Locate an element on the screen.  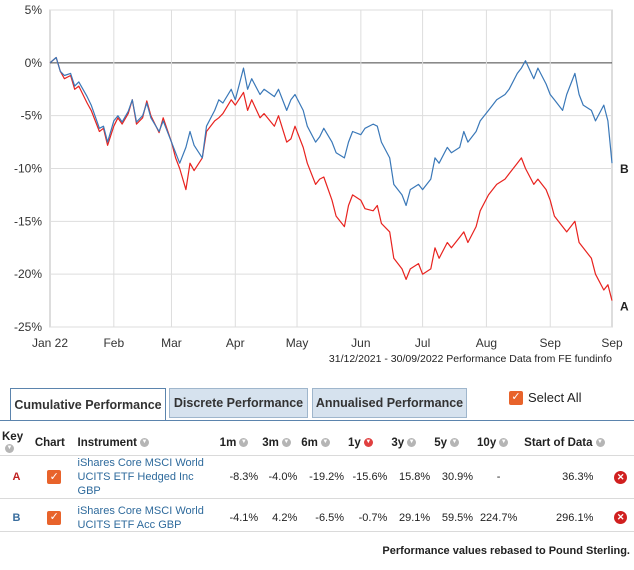
x-tick-label: Jun is located at coordinates (360, 343).